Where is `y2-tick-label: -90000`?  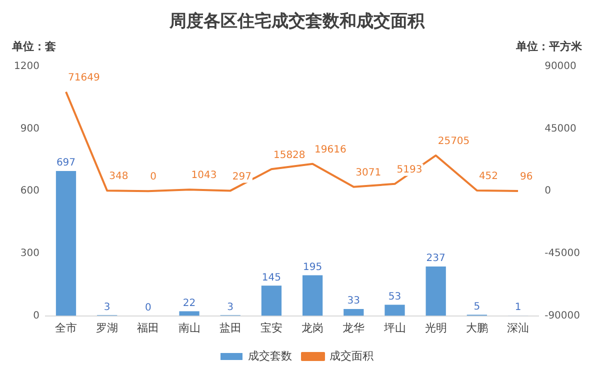
y2-tick-label: -90000 is located at coordinates (562, 316).